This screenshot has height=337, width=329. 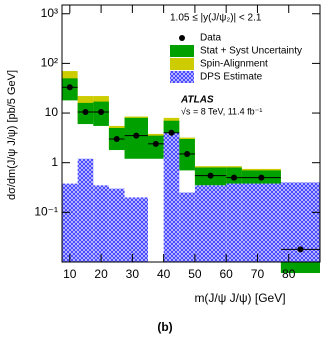 I want to click on y-axis-label: dσ/dm(J/ψ J/ψ) [pb/5 GeV], so click(x=12, y=135).